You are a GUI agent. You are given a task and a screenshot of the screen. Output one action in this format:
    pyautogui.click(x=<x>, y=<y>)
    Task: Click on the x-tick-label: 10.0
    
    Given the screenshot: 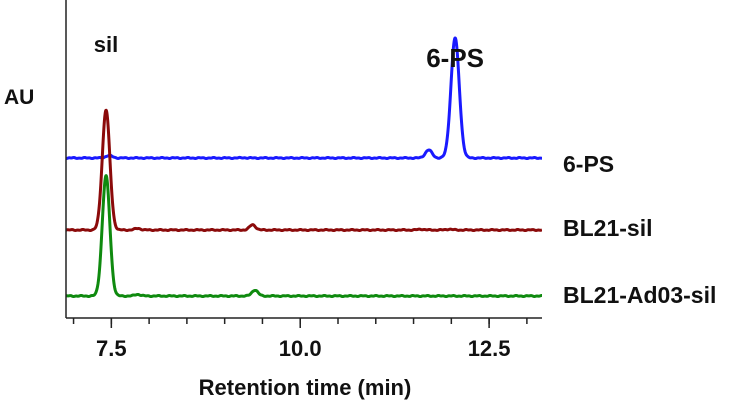 What is the action you would take?
    pyautogui.click(x=300, y=348)
    